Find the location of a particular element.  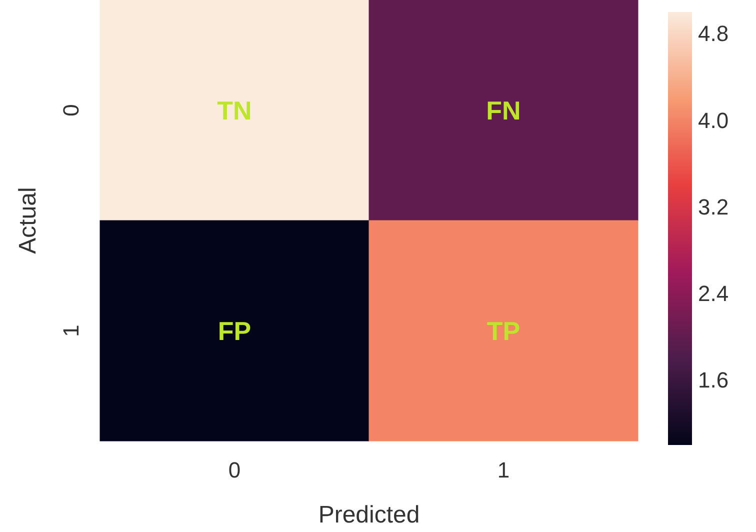

y-axis-title: Actual is located at coordinates (28, 220).